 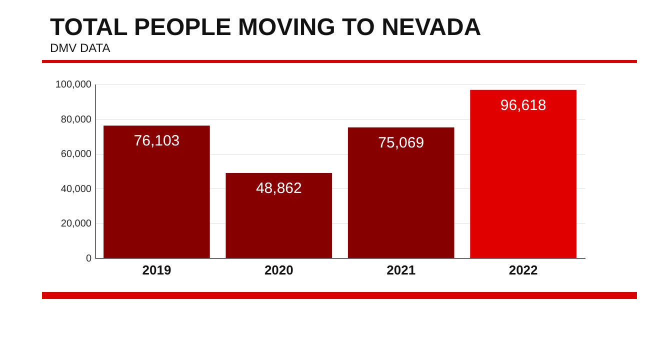 What do you see at coordinates (89, 259) in the screenshot?
I see `y-tick-label: 0` at bounding box center [89, 259].